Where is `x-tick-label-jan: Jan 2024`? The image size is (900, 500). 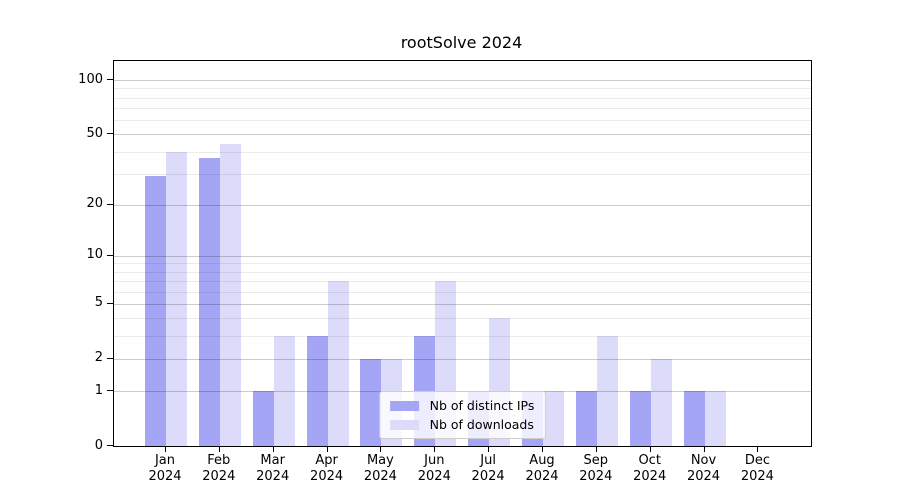
x-tick-label-jan: Jan 2024 is located at coordinates (165, 468).